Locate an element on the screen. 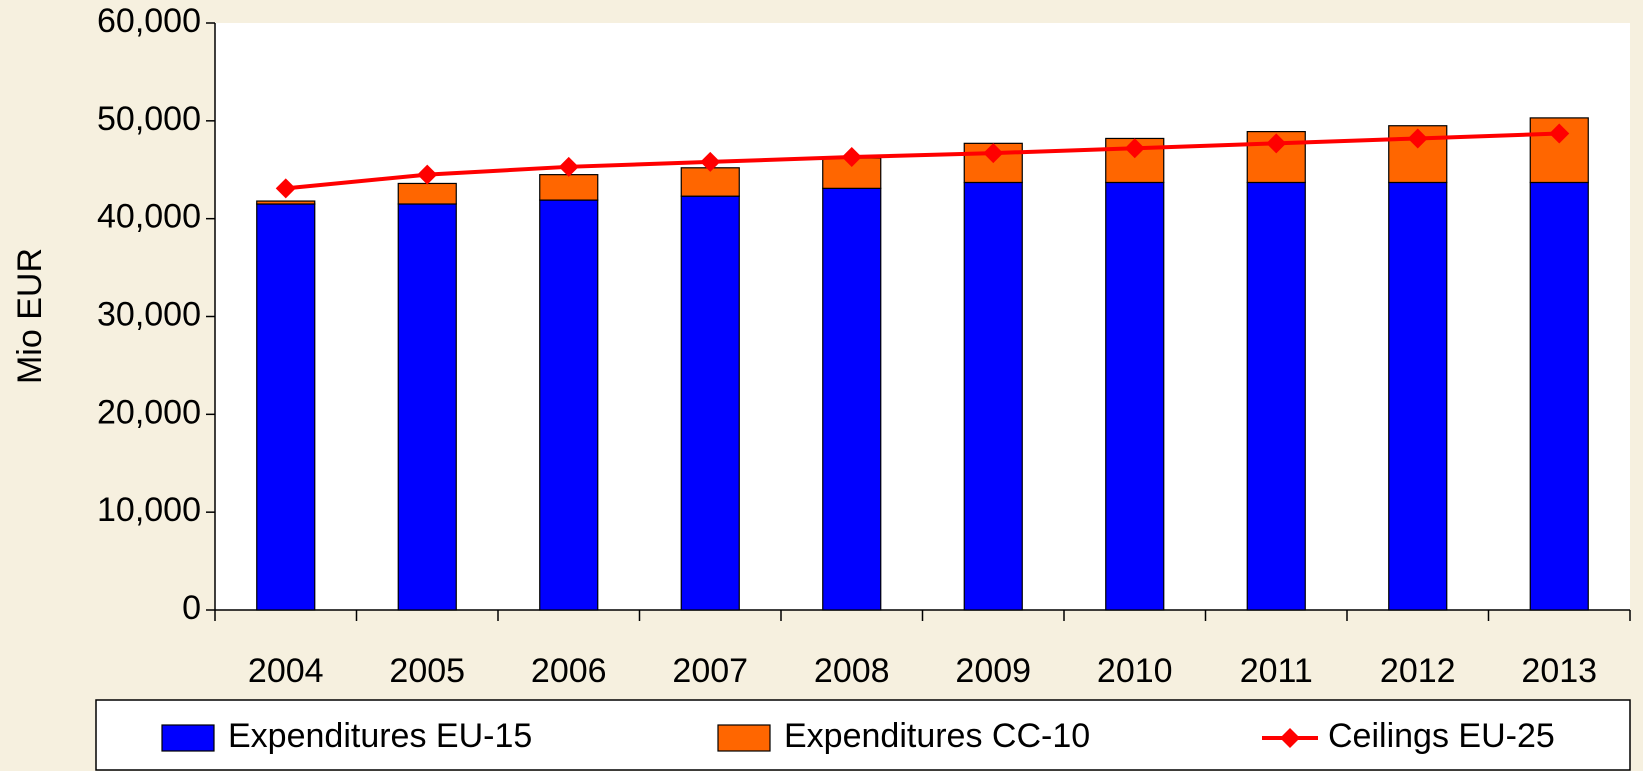  legend-marker is located at coordinates (1290, 738).